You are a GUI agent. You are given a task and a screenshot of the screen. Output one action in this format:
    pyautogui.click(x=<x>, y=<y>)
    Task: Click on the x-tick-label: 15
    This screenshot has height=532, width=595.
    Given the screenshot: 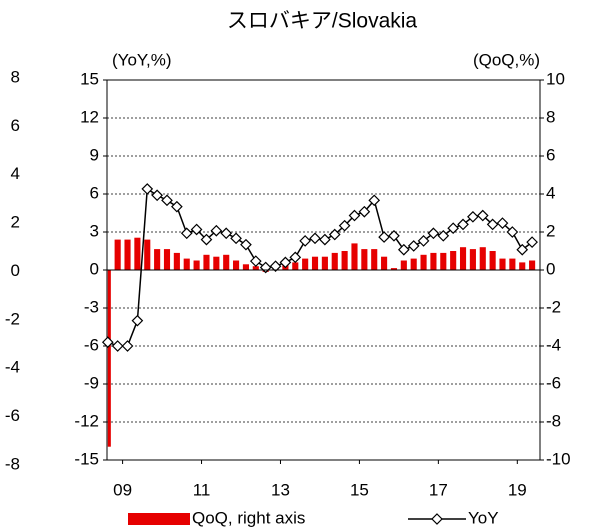 What is the action you would take?
    pyautogui.click(x=359, y=489)
    